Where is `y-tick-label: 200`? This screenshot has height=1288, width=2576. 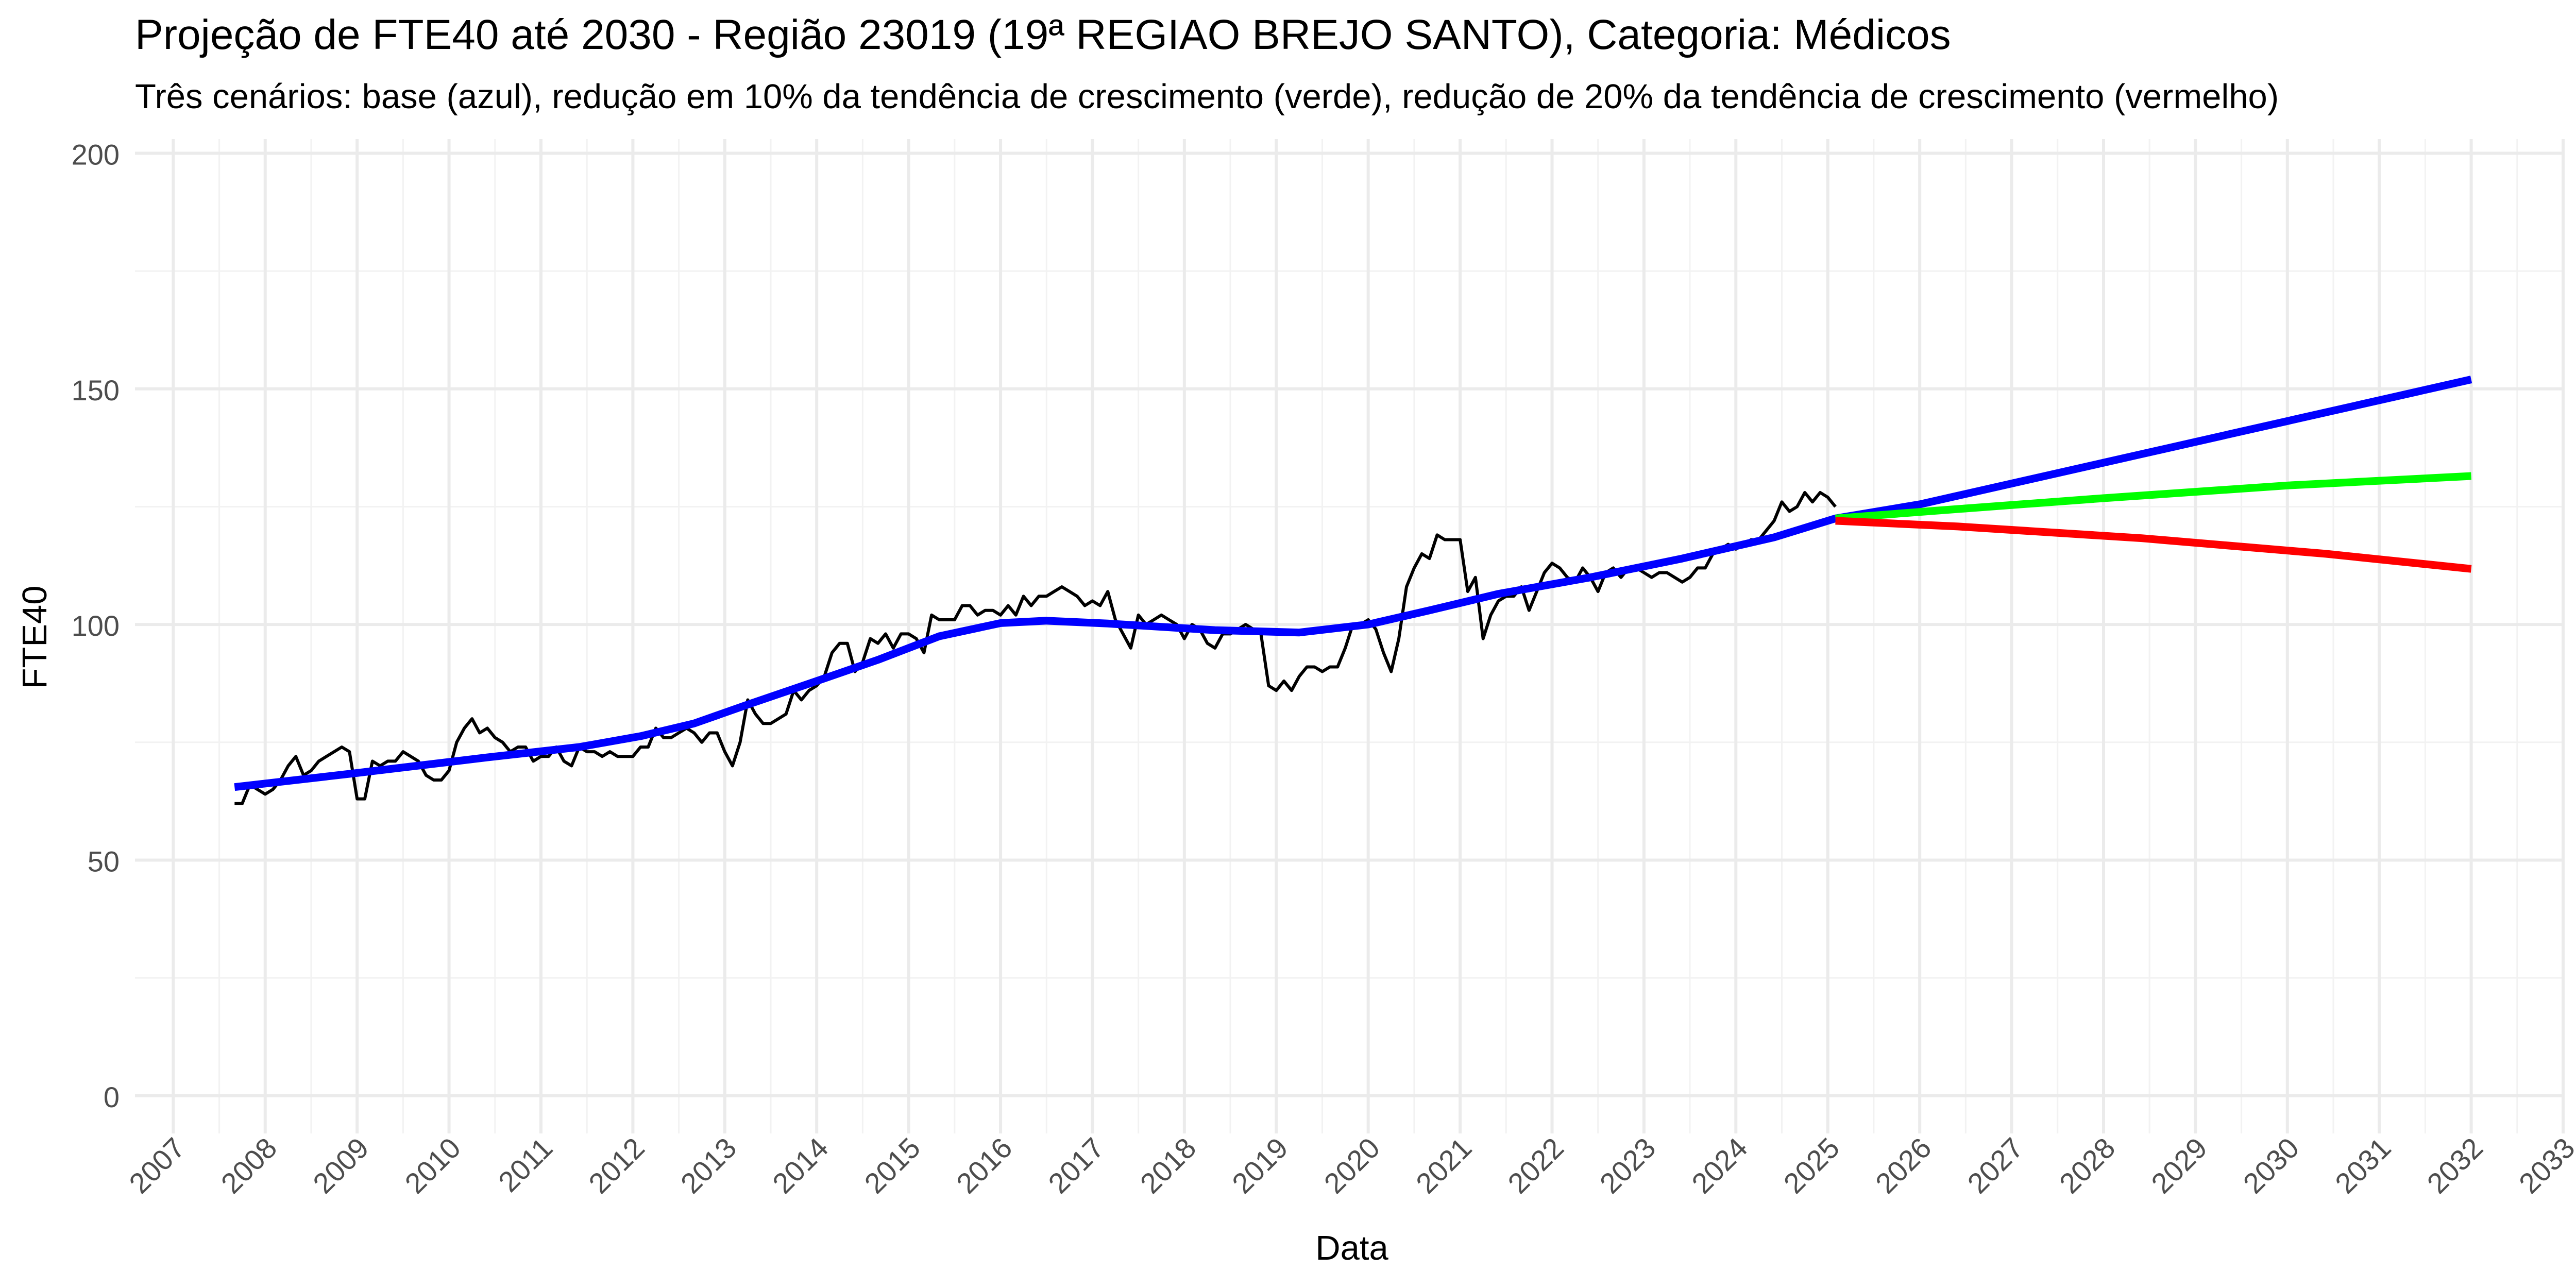 y-tick-label: 200 is located at coordinates (96, 154).